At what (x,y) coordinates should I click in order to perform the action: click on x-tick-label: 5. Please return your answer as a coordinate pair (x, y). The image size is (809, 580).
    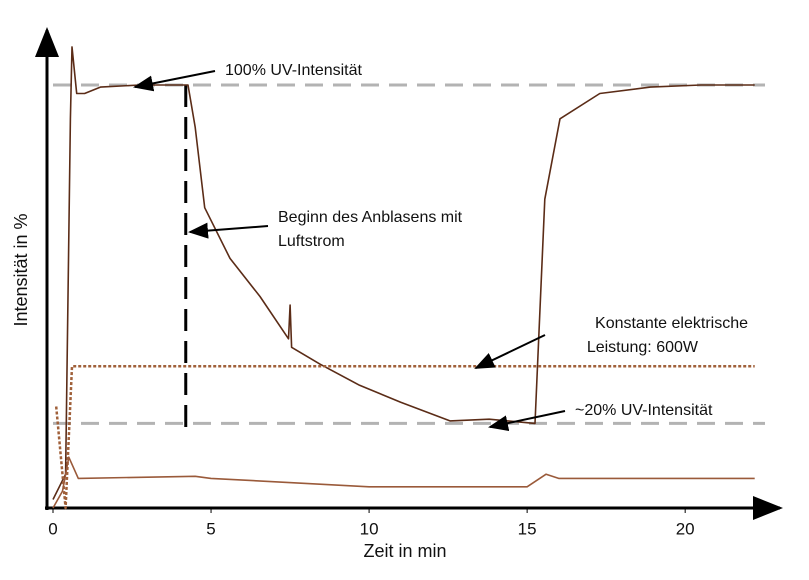
    Looking at the image, I should click on (210, 528).